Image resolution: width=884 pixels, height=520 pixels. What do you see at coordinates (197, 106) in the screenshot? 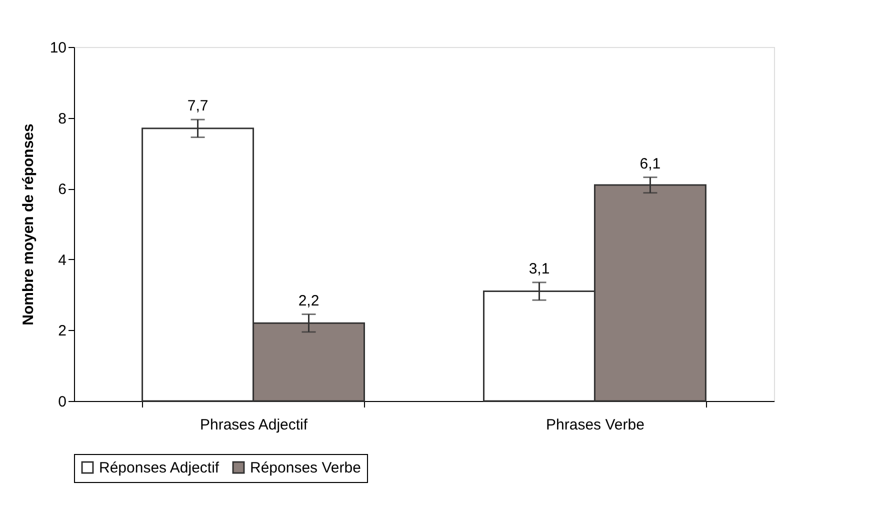
I see `data-label: 7,7` at bounding box center [197, 106].